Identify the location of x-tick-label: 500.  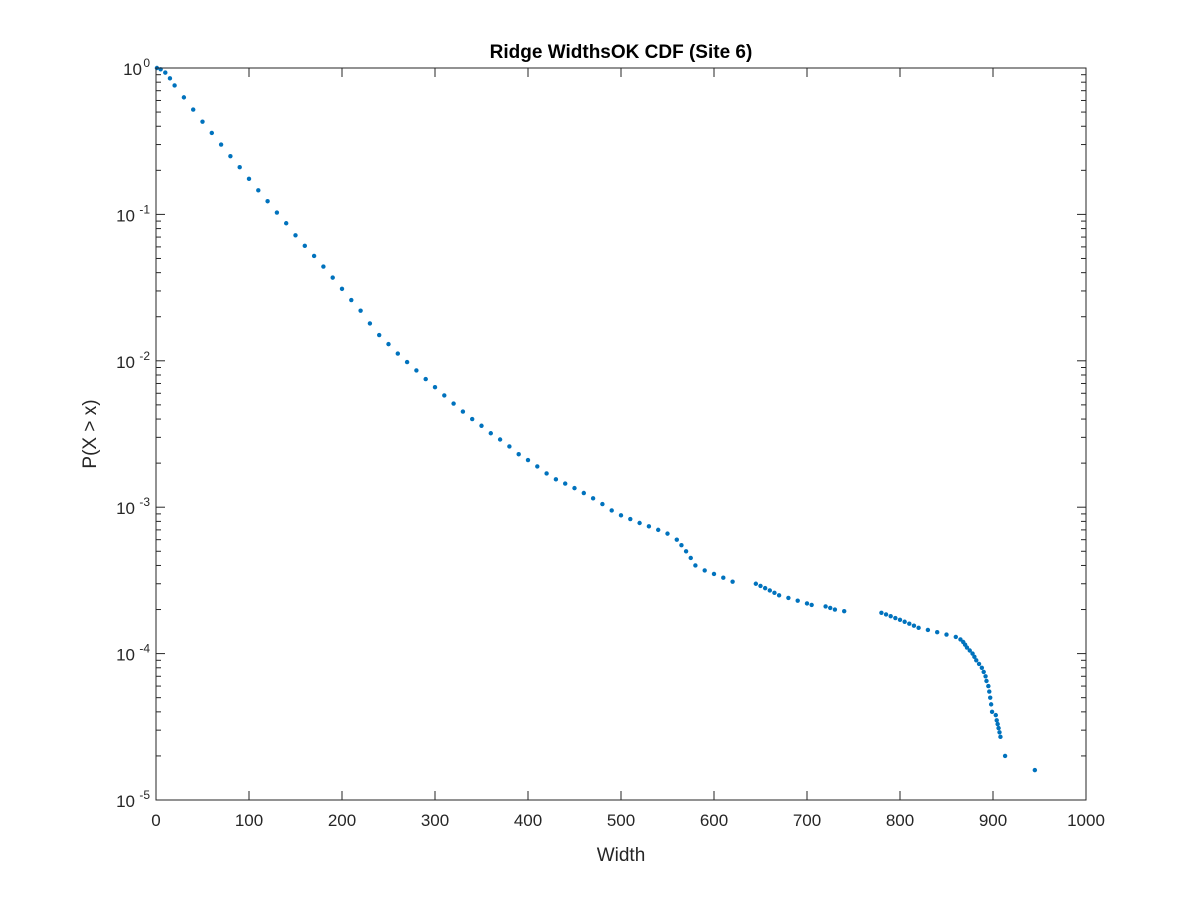
(621, 820).